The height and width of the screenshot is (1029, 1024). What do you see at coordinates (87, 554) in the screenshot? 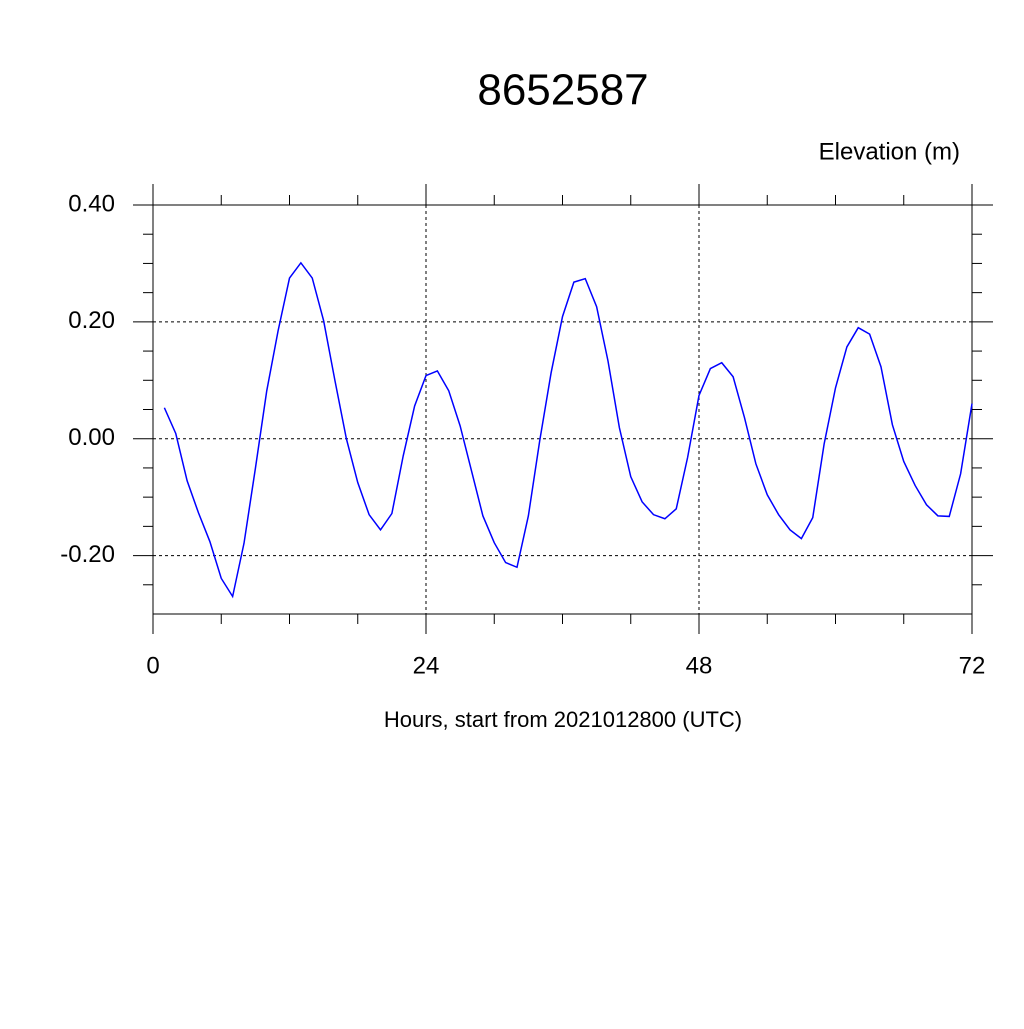
I see `y-tick-label: -0.20` at bounding box center [87, 554].